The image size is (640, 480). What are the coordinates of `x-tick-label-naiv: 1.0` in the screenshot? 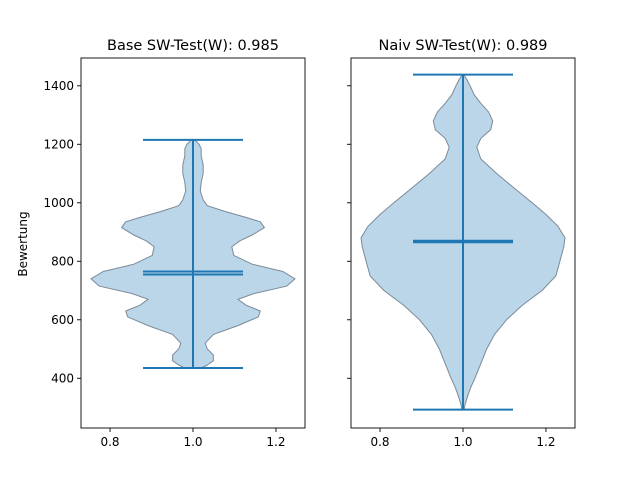 It's located at (462, 442).